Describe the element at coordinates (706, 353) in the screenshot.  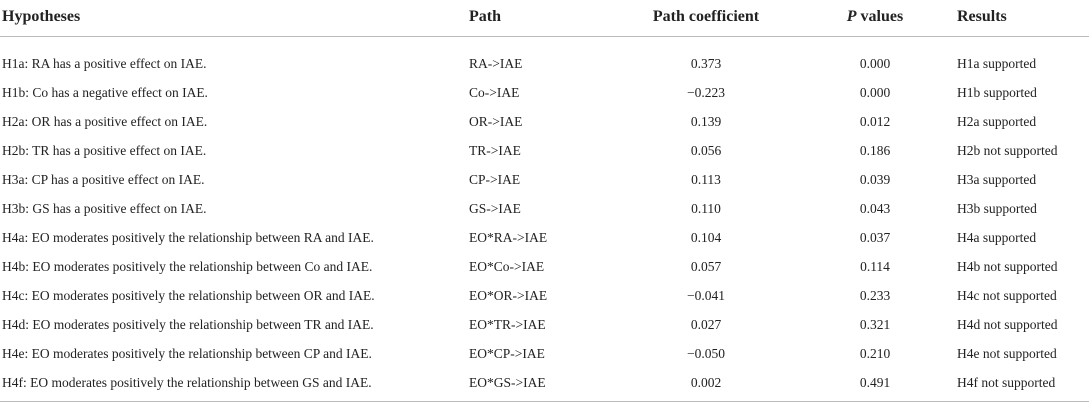
I see `table-cell: −0.050` at that location.